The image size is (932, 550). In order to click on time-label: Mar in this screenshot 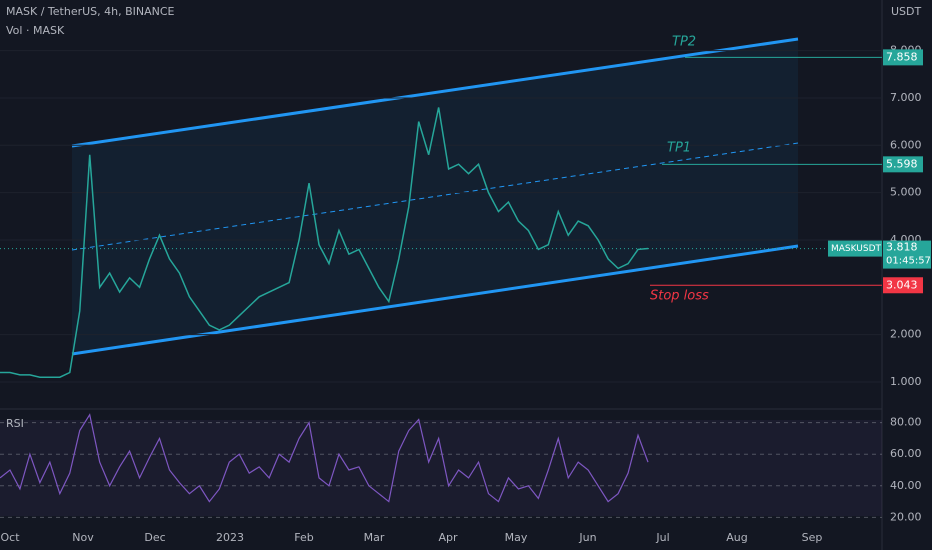, I will do `click(374, 537)`.